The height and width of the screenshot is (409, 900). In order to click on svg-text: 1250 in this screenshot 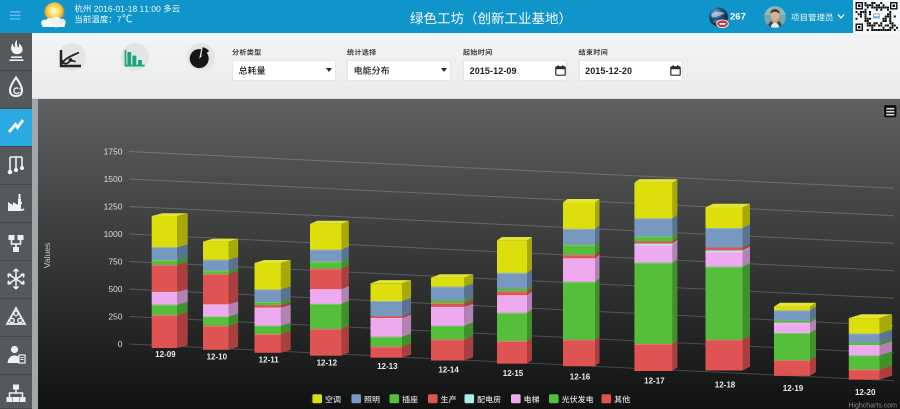, I will do `click(113, 206)`.